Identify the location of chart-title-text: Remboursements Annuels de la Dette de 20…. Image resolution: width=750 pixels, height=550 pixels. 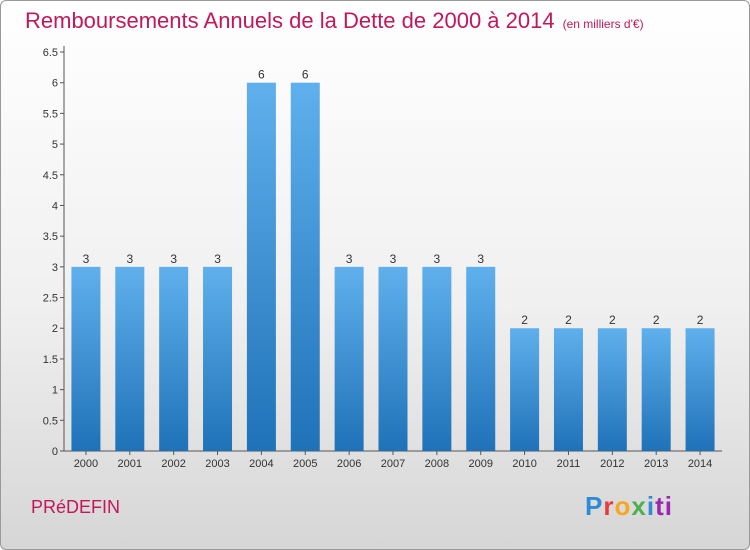
(290, 20).